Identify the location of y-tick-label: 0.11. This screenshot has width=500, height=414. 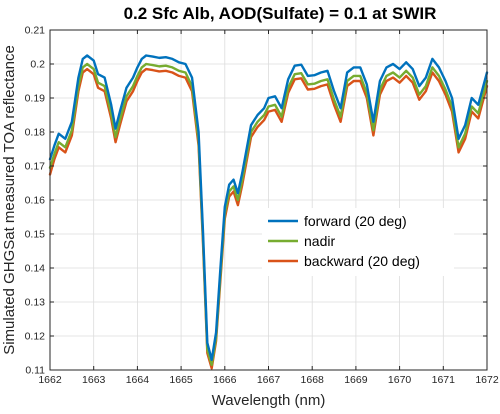
(35, 371).